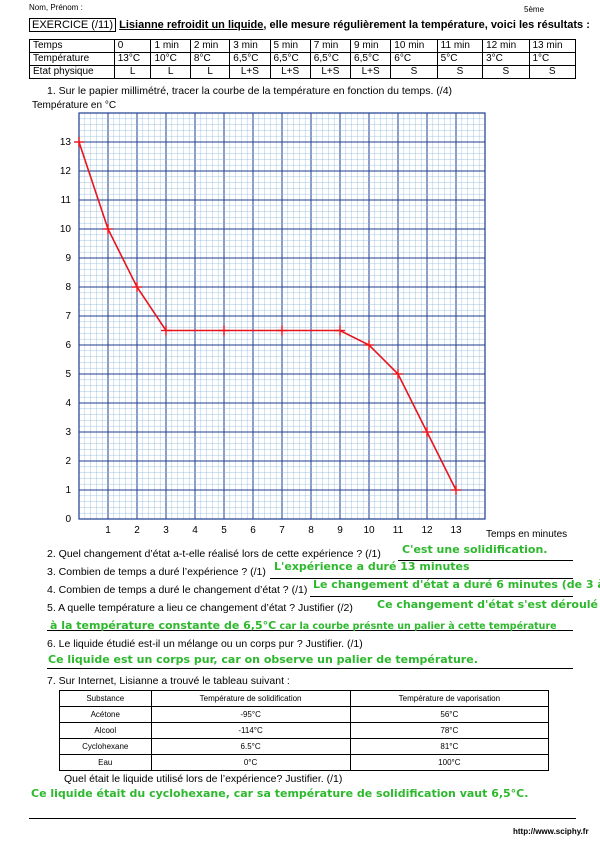 The width and height of the screenshot is (600, 853). I want to click on table-cell: 5°C, so click(460, 59).